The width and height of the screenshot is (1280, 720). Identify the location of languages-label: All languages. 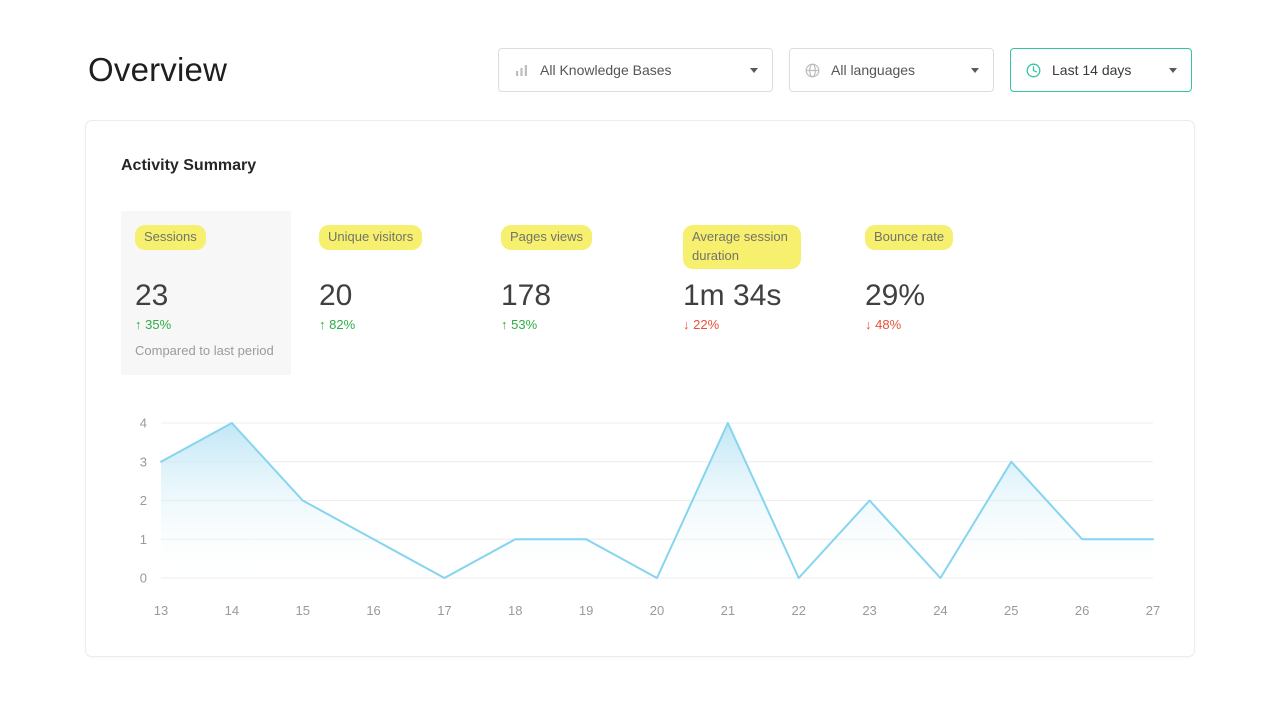
(873, 70).